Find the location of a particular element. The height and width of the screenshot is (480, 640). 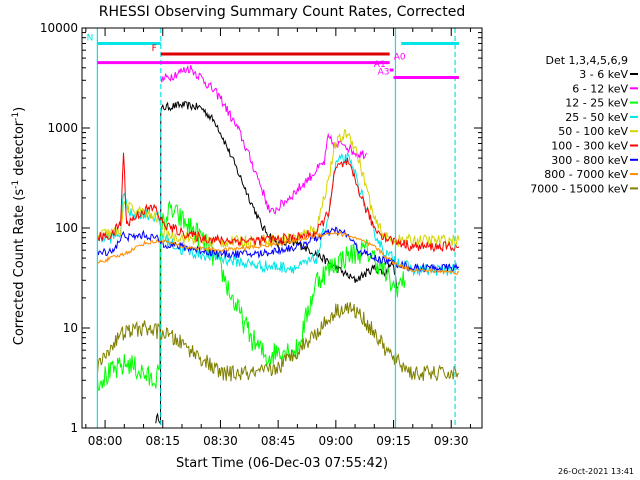

state-label-F: F is located at coordinates (154, 49).